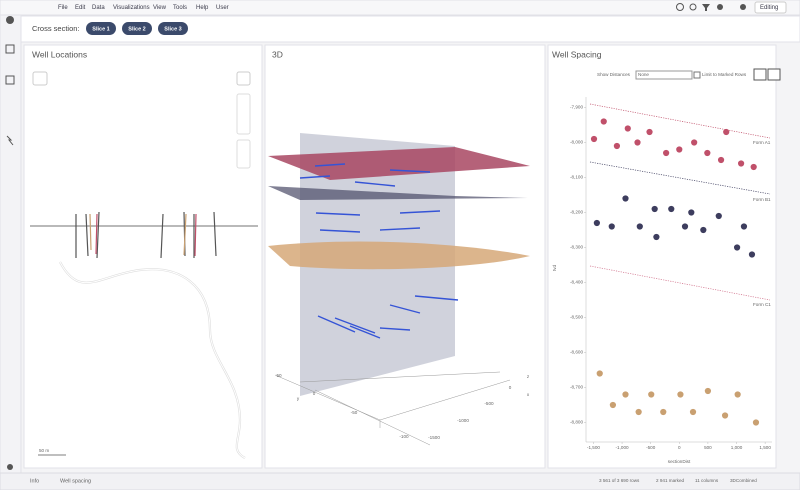  Describe the element at coordinates (56, 28) in the screenshot. I see `cross-section-label: Cross section:` at that location.